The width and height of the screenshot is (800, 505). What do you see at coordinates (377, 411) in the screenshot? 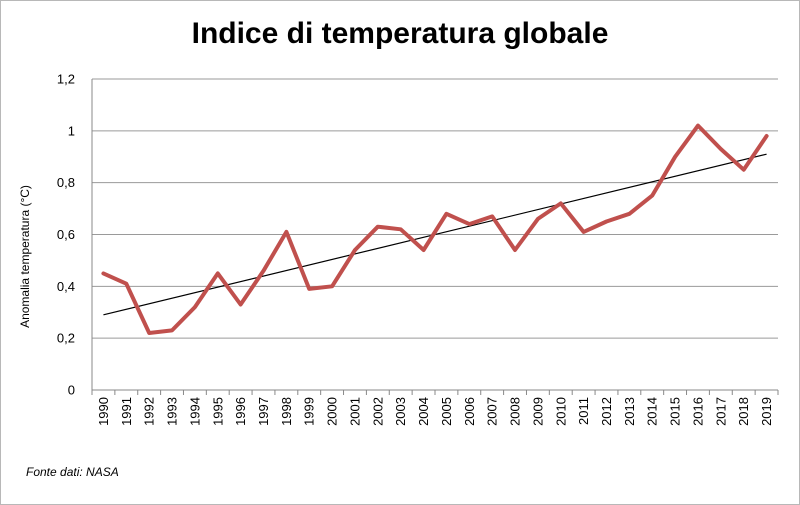
I see `x-tick-label: 2002` at bounding box center [377, 411].